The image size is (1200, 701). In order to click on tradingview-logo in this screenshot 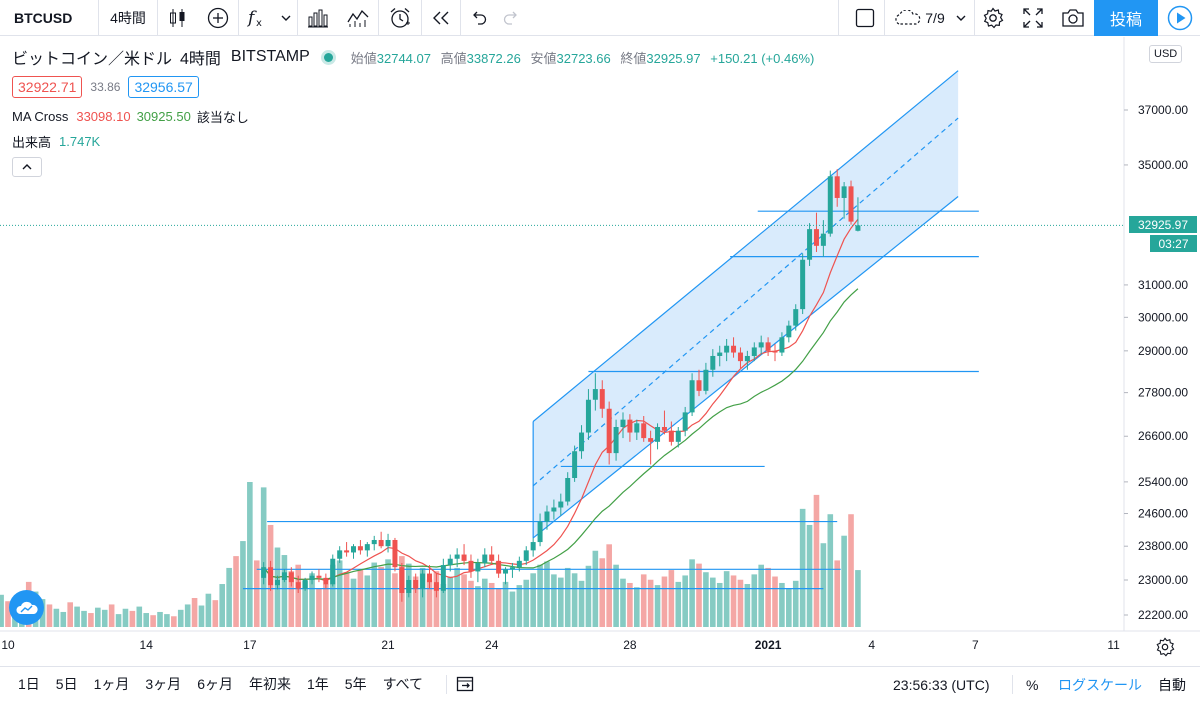, I will do `click(26, 607)`.